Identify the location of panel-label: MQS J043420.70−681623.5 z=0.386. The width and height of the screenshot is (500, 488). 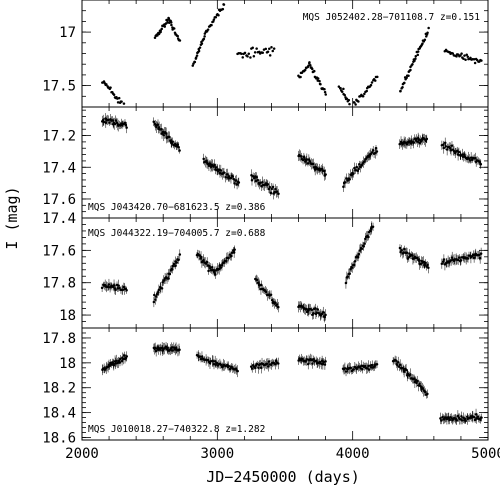
(177, 207).